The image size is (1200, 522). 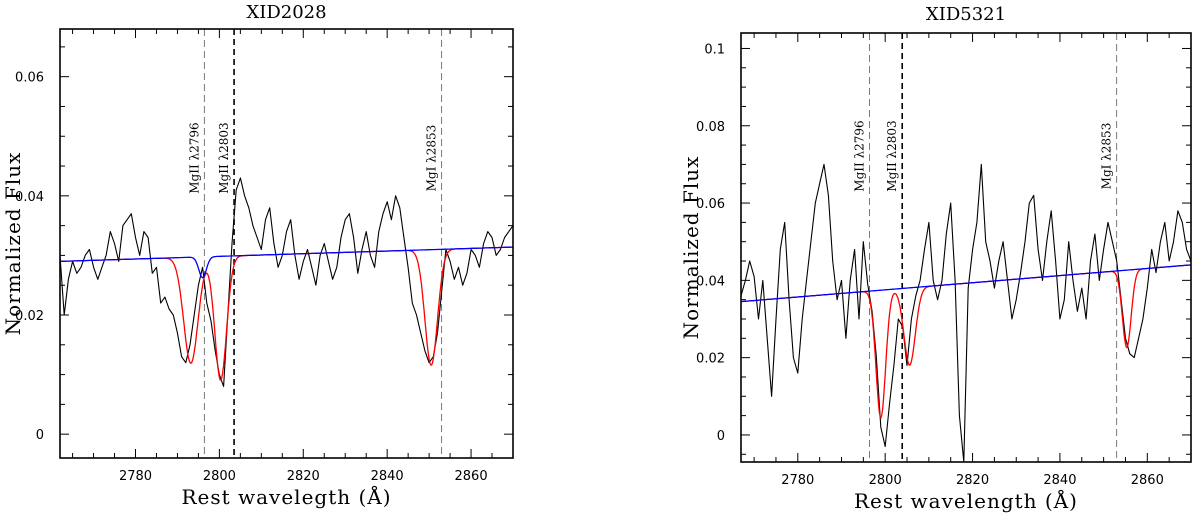 I want to click on x-axis-title: Rest wavelegth (Å), so click(x=286, y=496).